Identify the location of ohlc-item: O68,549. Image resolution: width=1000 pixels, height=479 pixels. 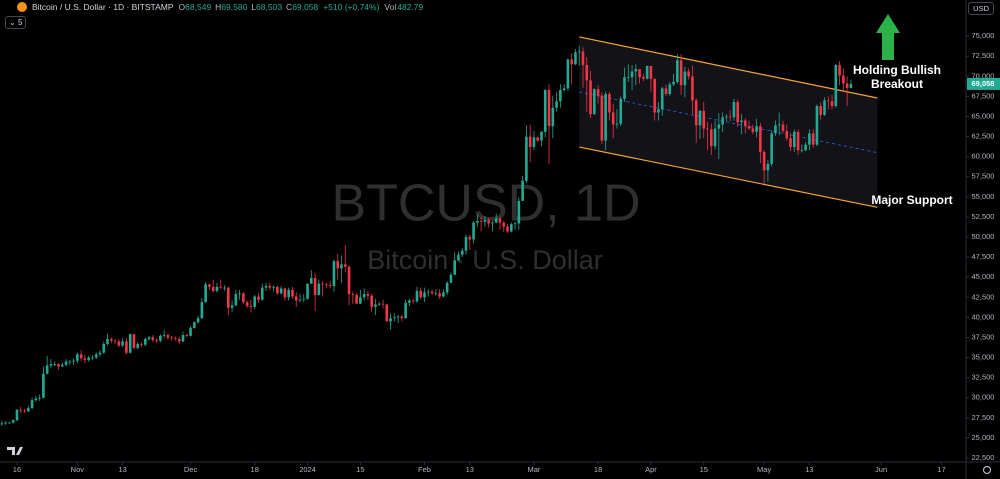
(195, 7).